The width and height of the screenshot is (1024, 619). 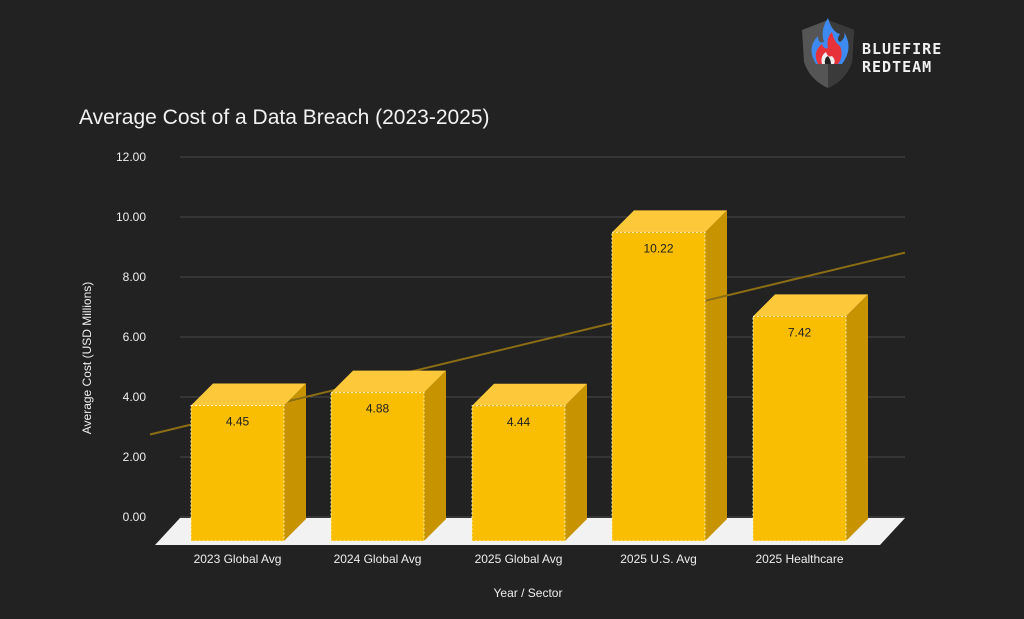 What do you see at coordinates (897, 67) in the screenshot?
I see `brand-line2: REDTEAM` at bounding box center [897, 67].